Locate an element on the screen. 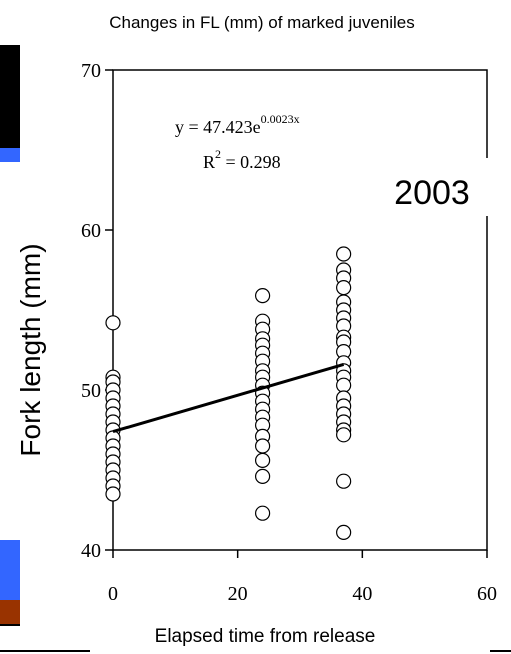 The height and width of the screenshot is (654, 511). x-axis-label: Elapsed time from release is located at coordinates (265, 636).